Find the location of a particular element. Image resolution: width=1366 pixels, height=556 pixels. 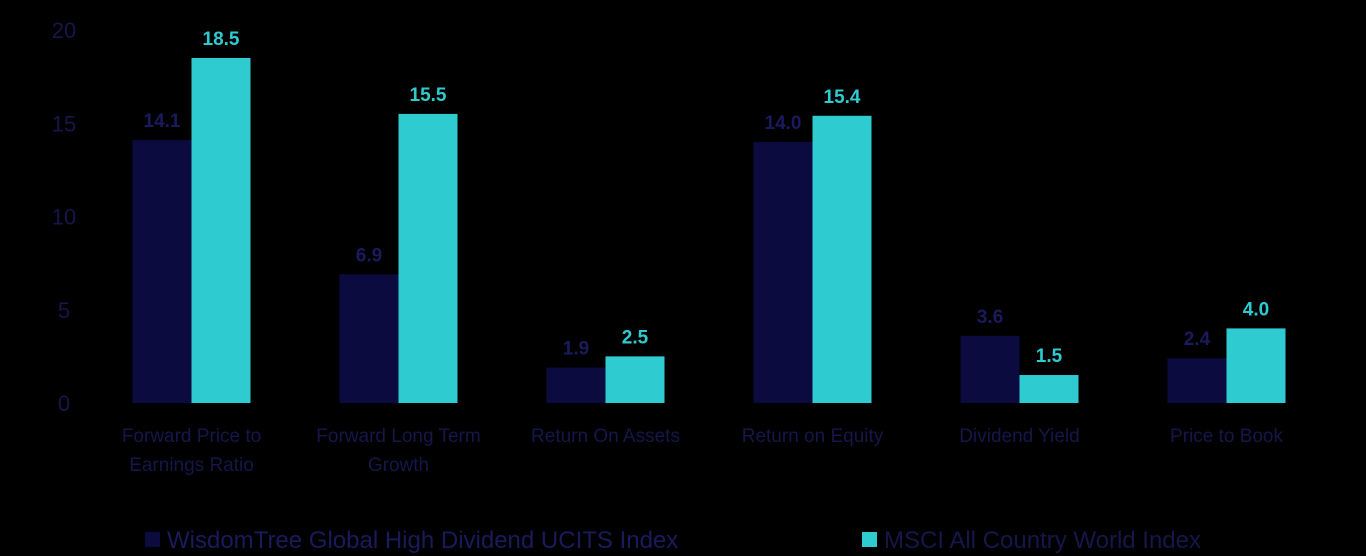

x-category-label: Forward Long Term is located at coordinates (398, 436).